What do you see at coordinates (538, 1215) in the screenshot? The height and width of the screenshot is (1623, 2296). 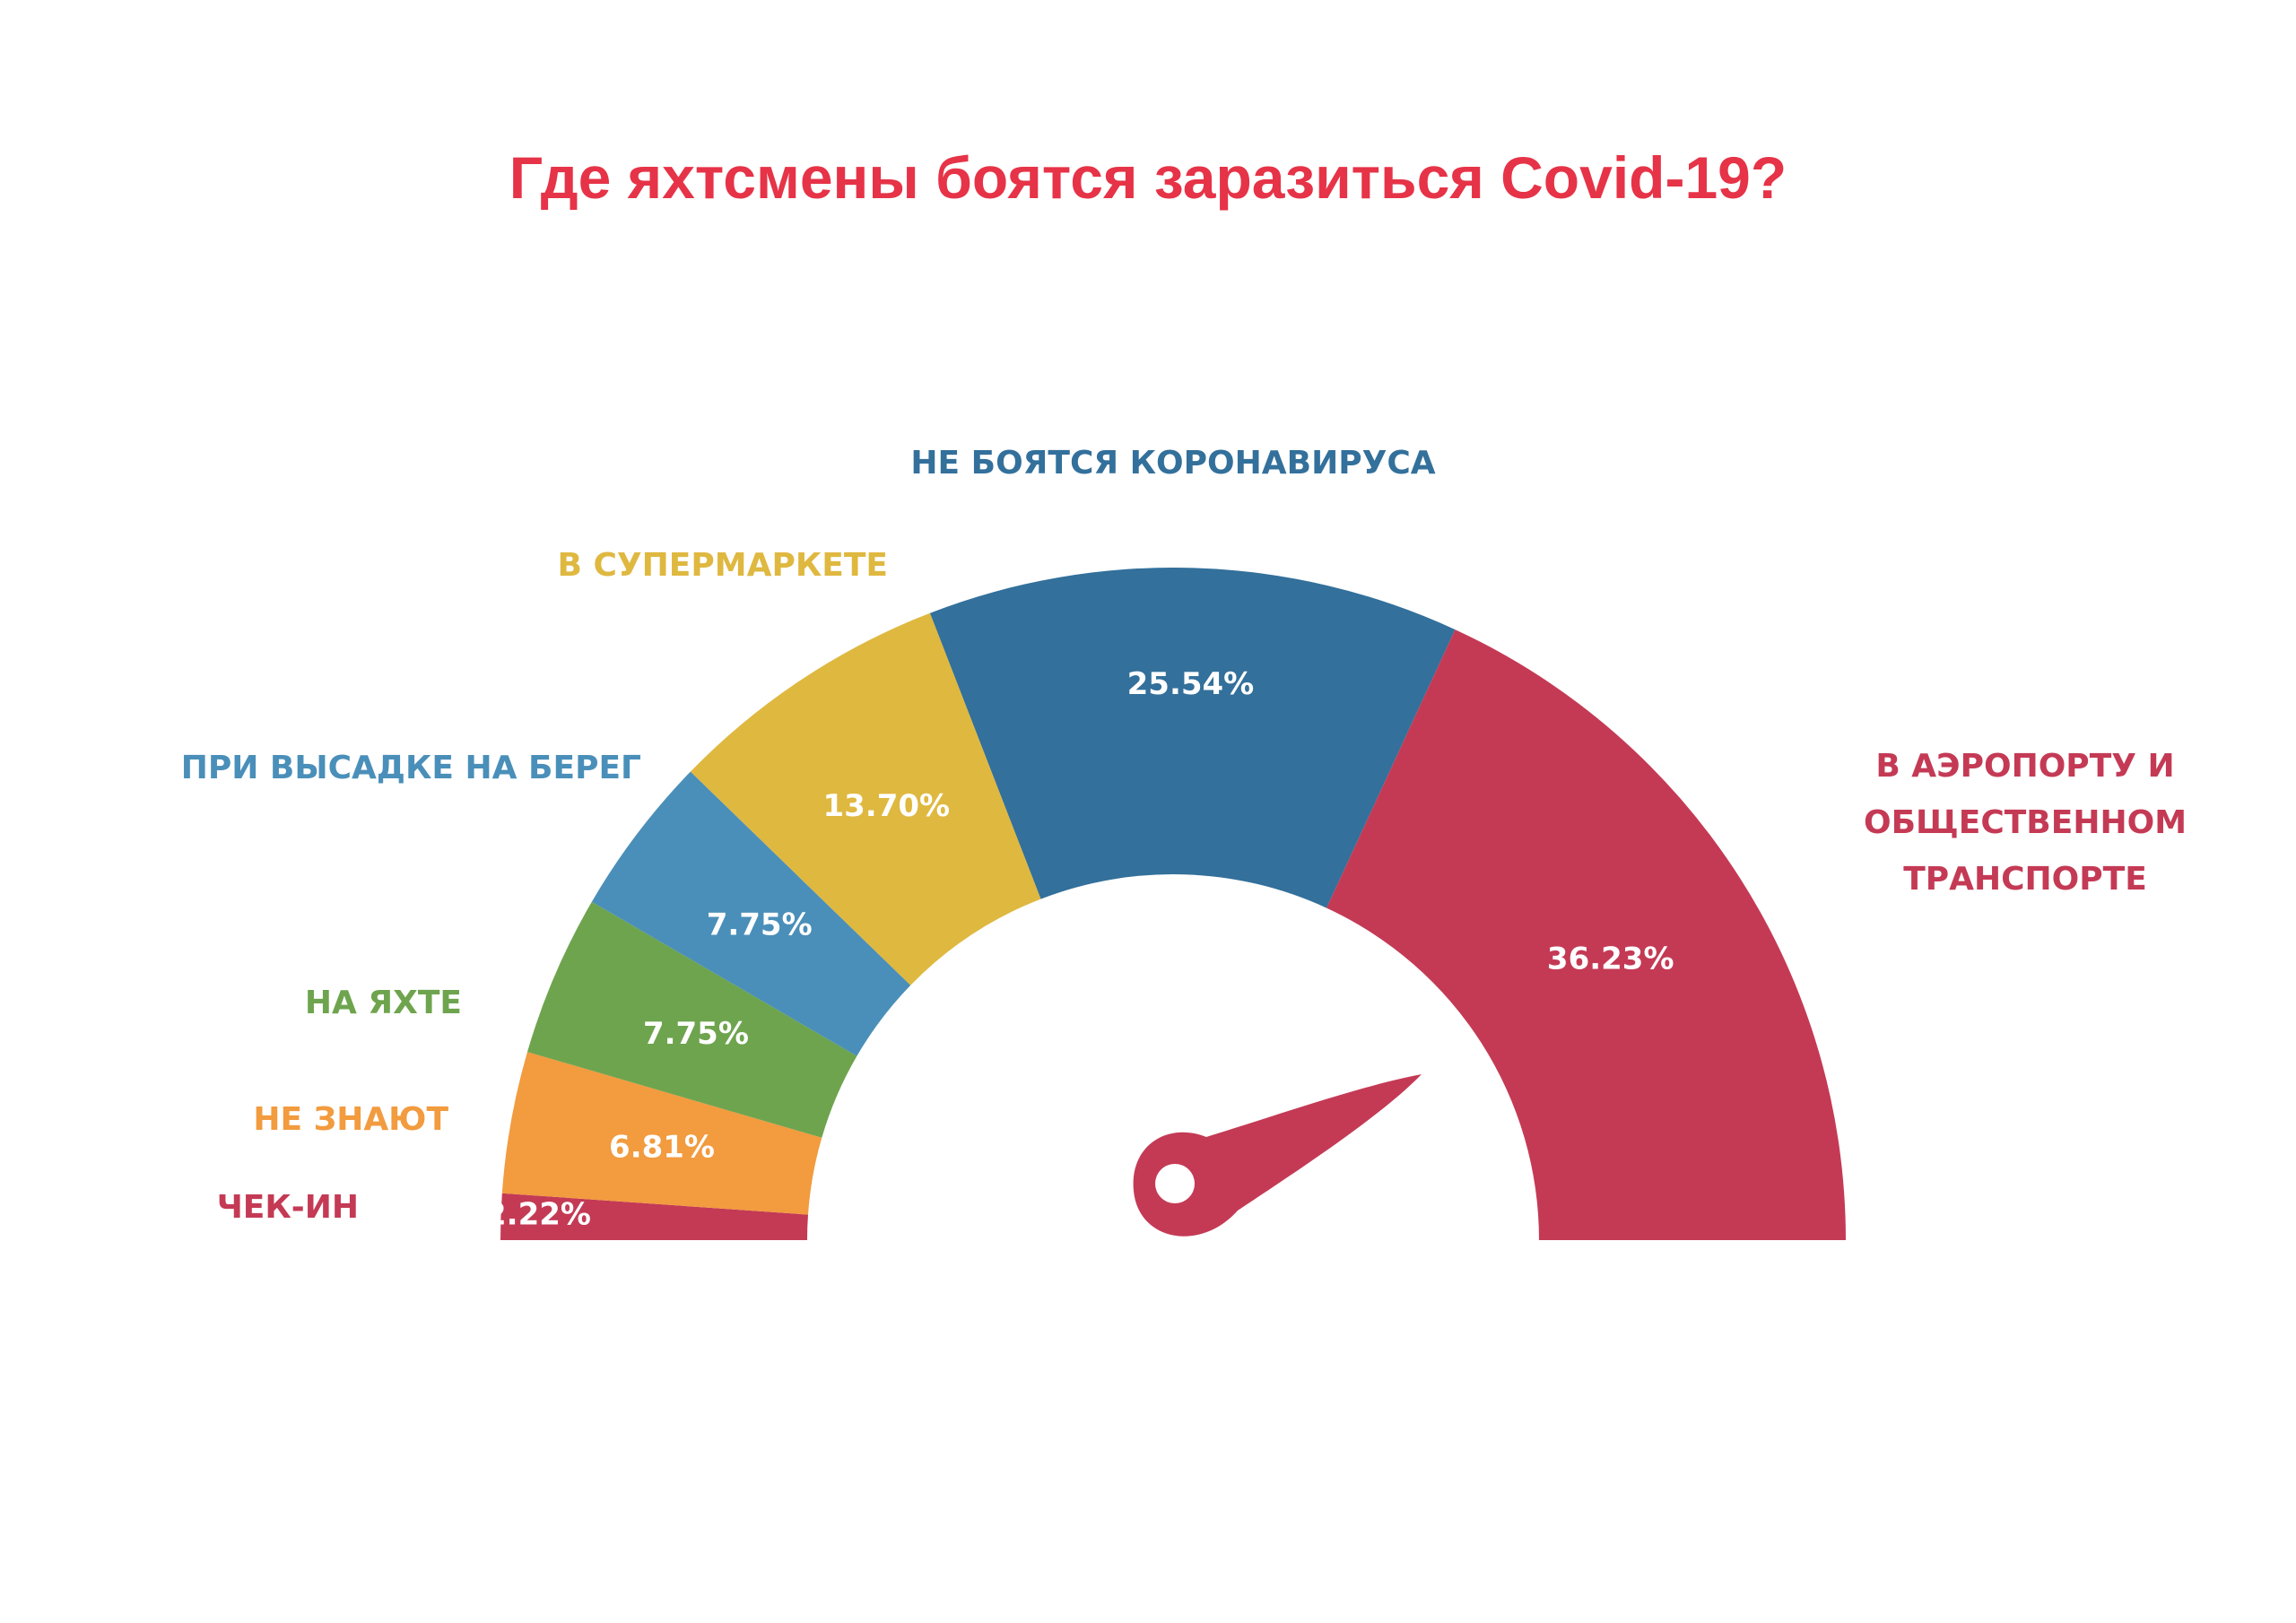 I see `slice-value-label: 2.22%` at bounding box center [538, 1215].